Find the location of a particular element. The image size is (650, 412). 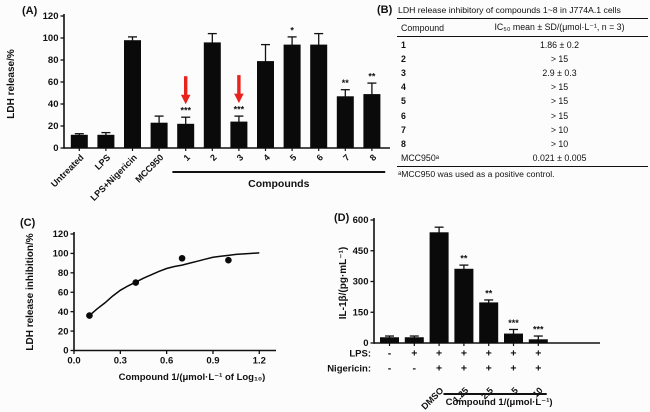

category-label: 1 is located at coordinates (186, 157).